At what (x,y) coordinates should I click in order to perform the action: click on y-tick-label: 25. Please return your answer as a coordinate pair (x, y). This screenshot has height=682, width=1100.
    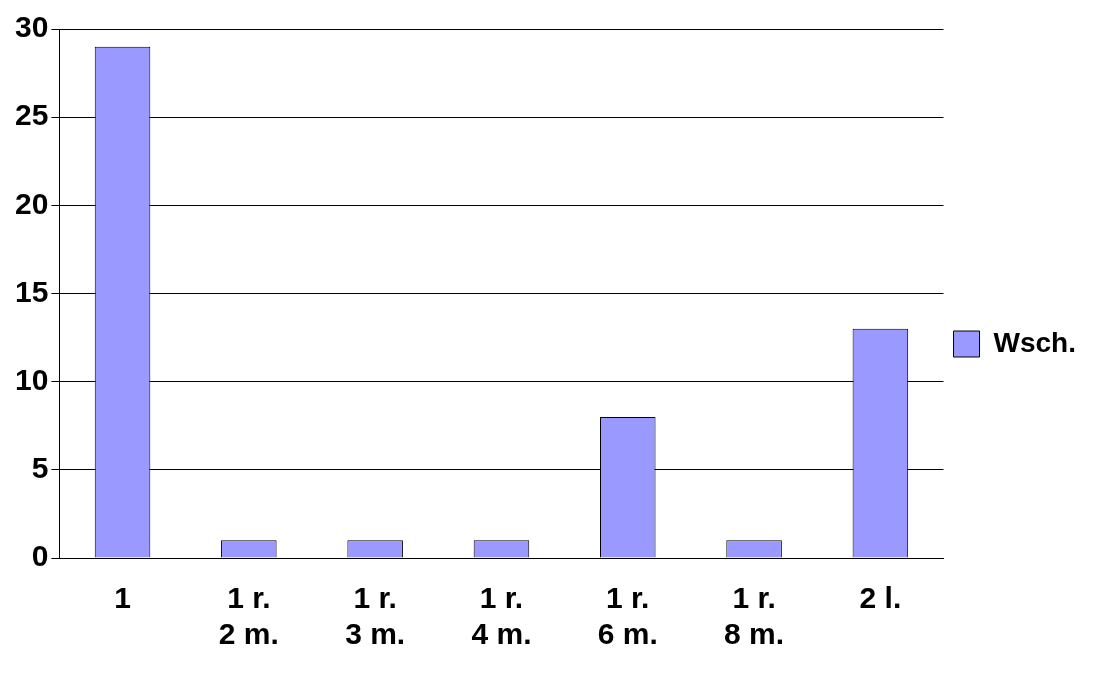
    Looking at the image, I should click on (31, 115).